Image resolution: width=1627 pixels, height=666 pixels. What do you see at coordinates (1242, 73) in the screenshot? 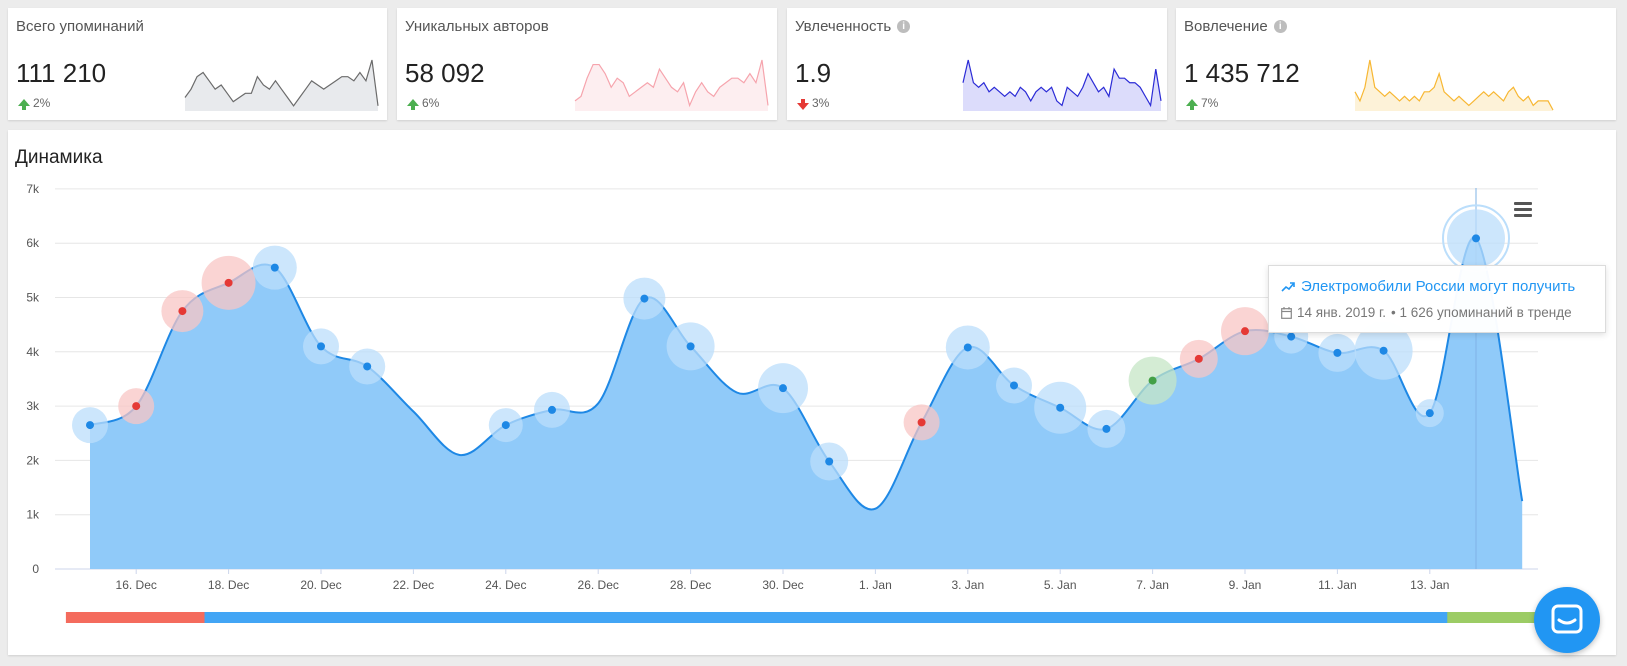
I see `card-value: 1 435 712` at bounding box center [1242, 73].